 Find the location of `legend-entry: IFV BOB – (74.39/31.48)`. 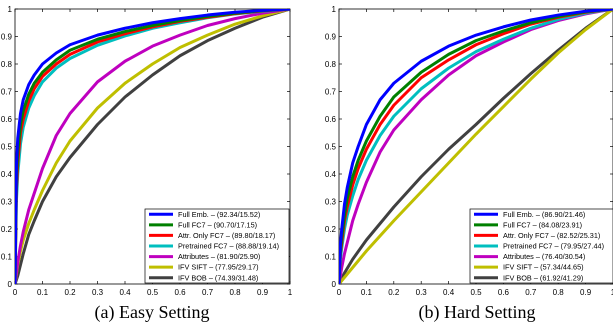

legend-entry: IFV BOB – (74.39/31.48) is located at coordinates (218, 277).